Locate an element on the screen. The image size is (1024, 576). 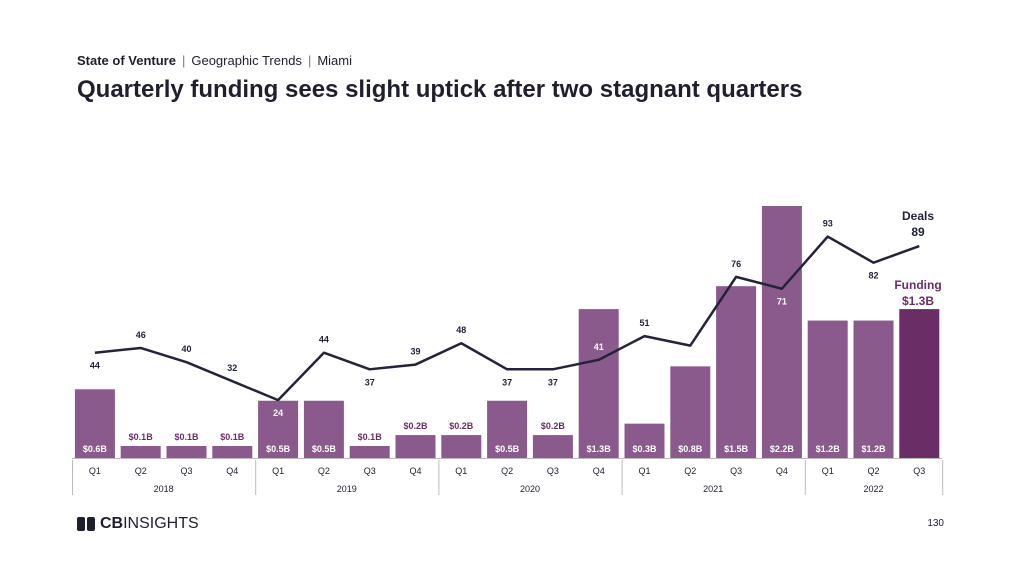
deals-value-label: 51 is located at coordinates (644, 323).